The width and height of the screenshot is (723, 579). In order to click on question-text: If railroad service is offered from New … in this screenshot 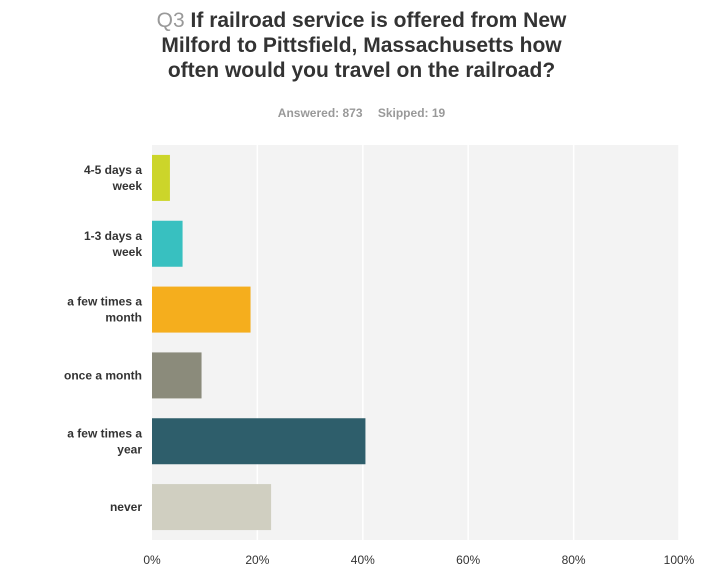, I will do `click(364, 45)`.